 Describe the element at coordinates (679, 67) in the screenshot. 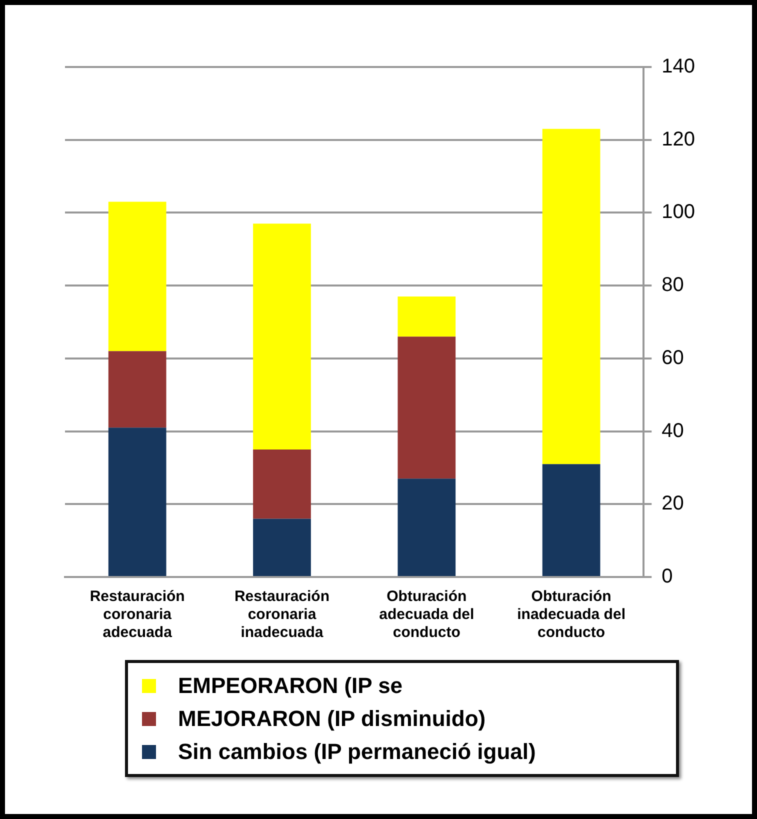

I see `y-tick-label: 140` at that location.